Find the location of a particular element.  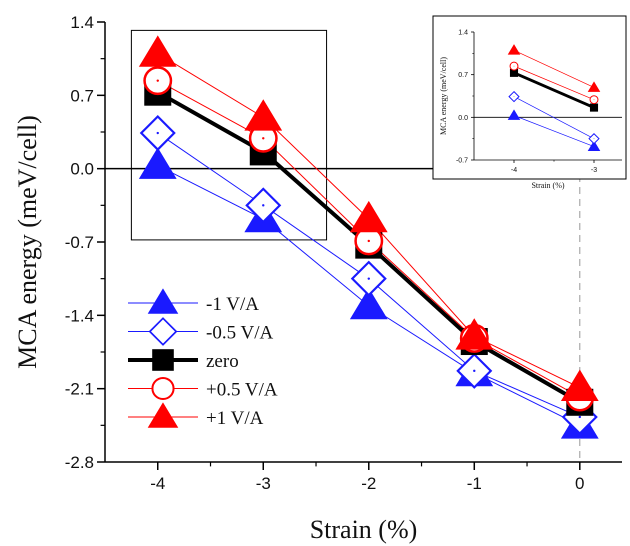

main-y-tick-label: -2.8 is located at coordinates (79, 462).